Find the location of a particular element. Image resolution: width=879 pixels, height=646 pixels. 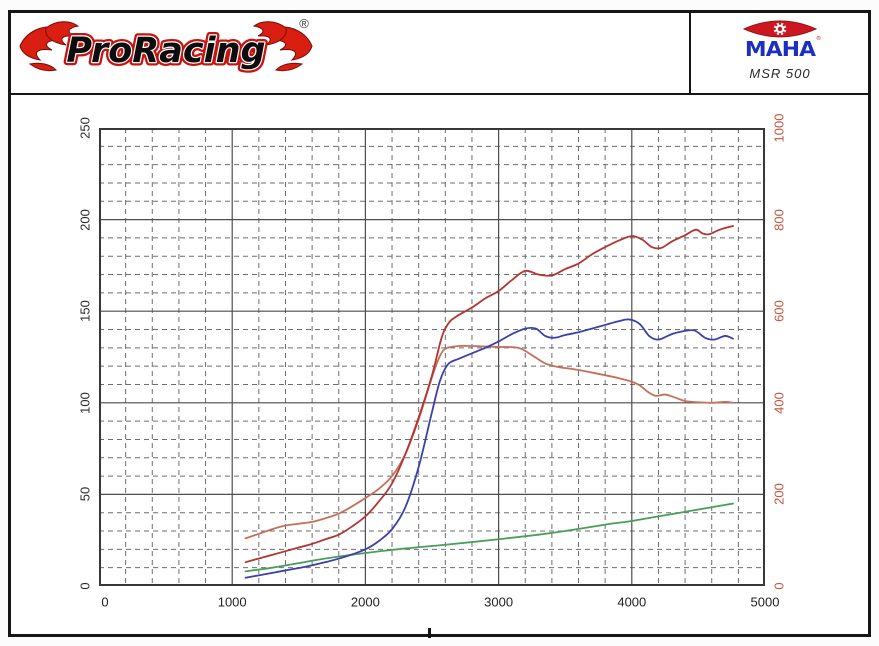

proracing-logo: ProRacing ProRacing ® is located at coordinates (166, 45).